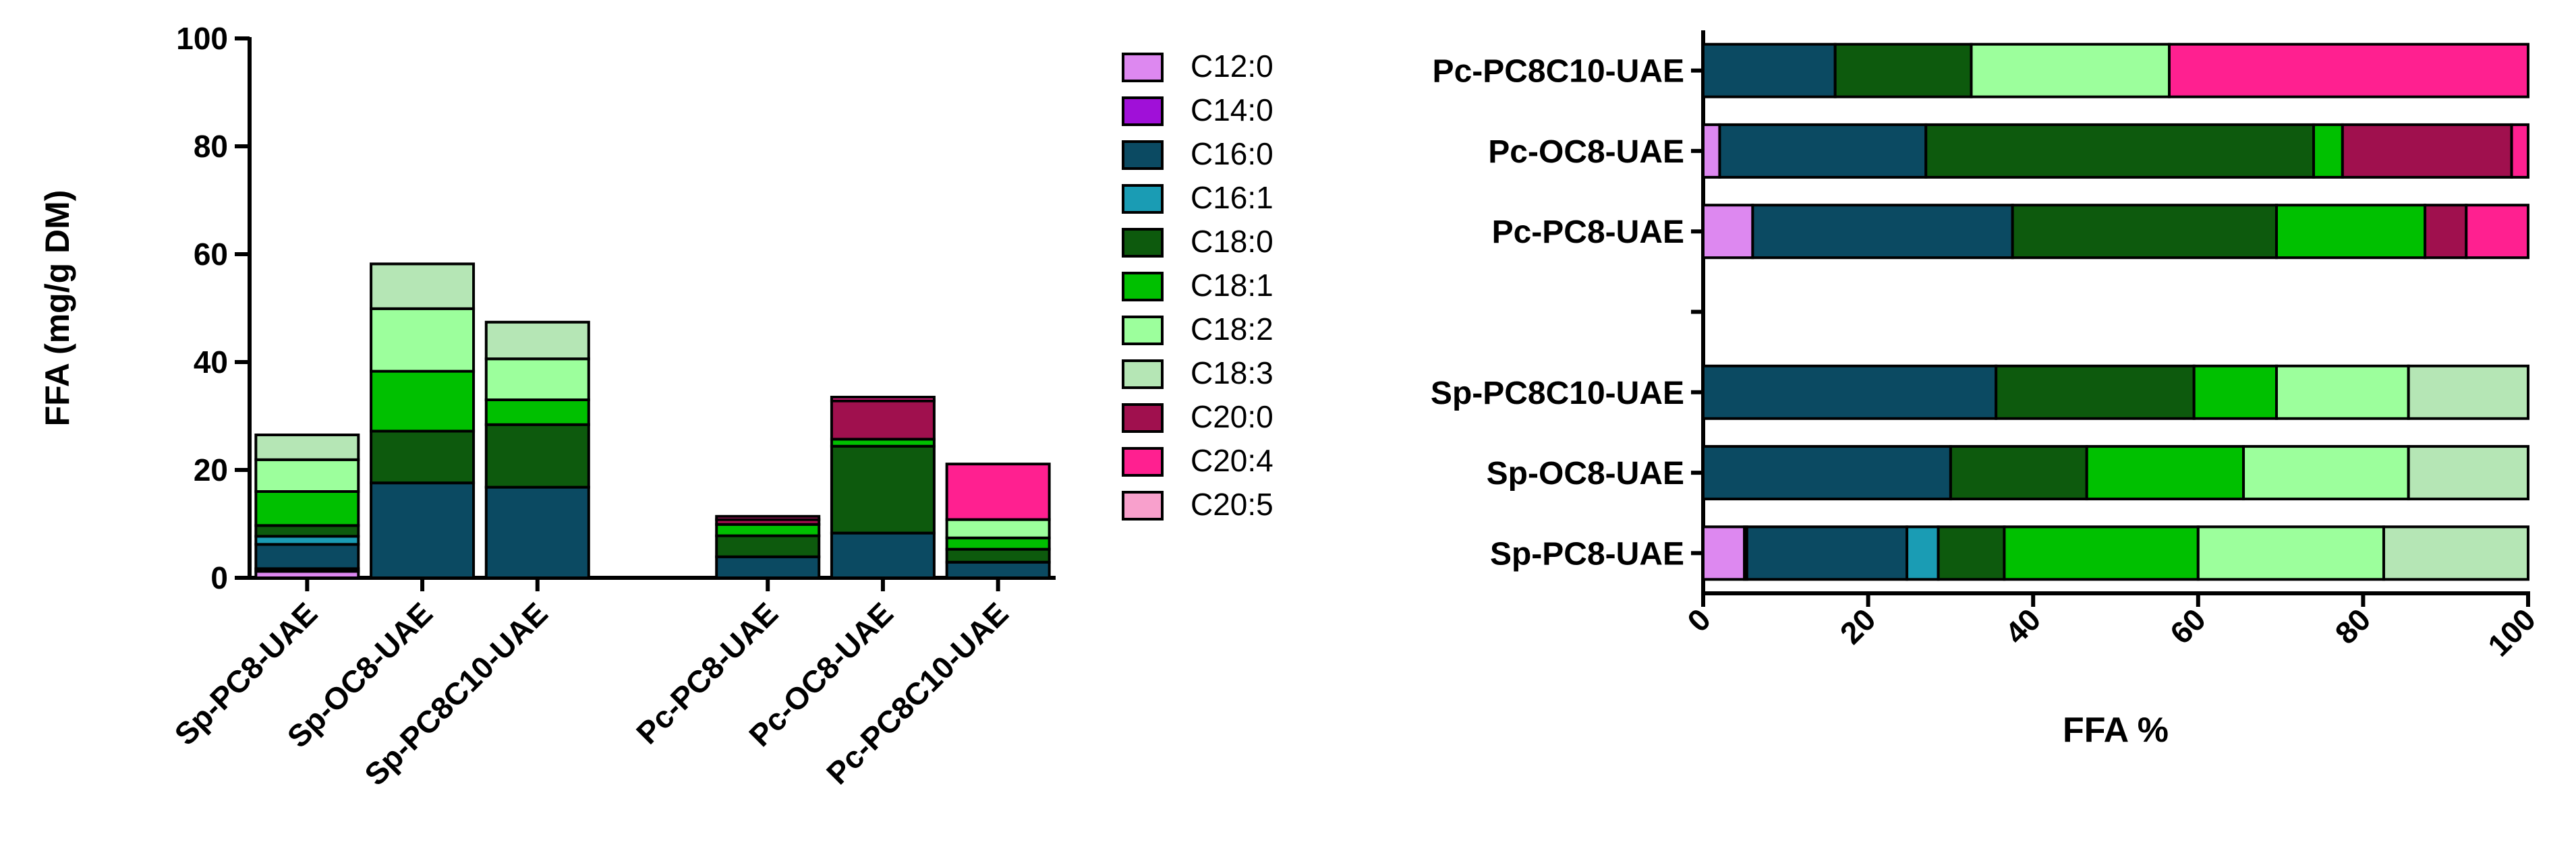  What do you see at coordinates (2116, 730) in the screenshot?
I see `x-axis-title: FFA %` at bounding box center [2116, 730].